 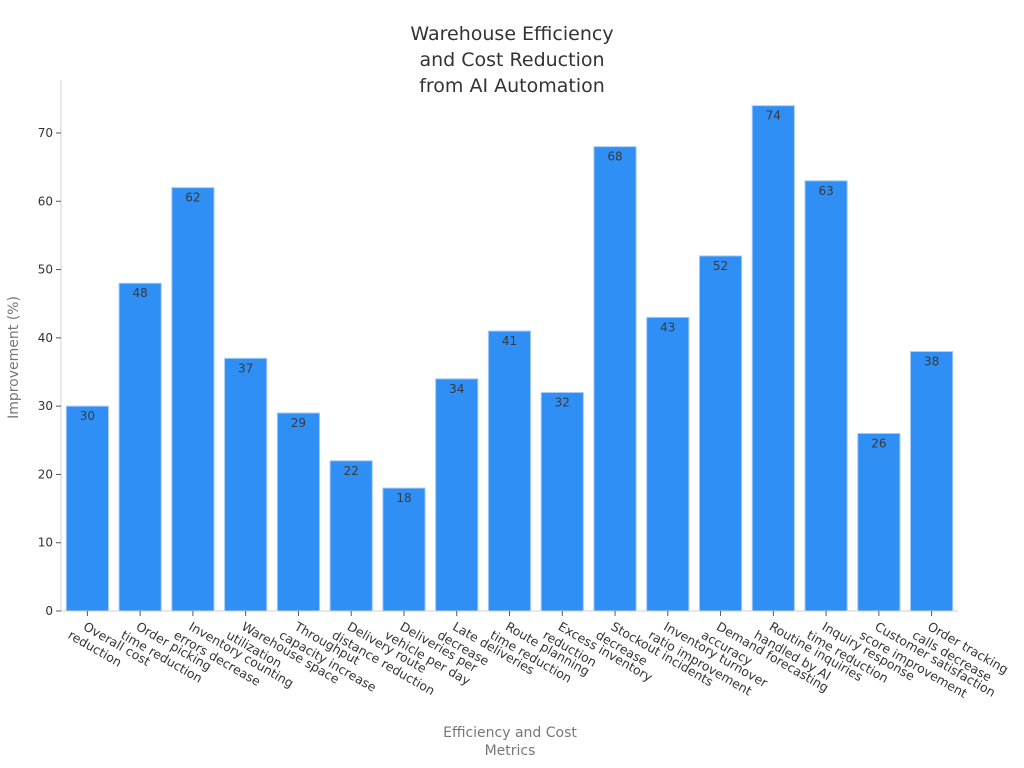 I want to click on y-tick-label: 60, so click(x=45, y=201).